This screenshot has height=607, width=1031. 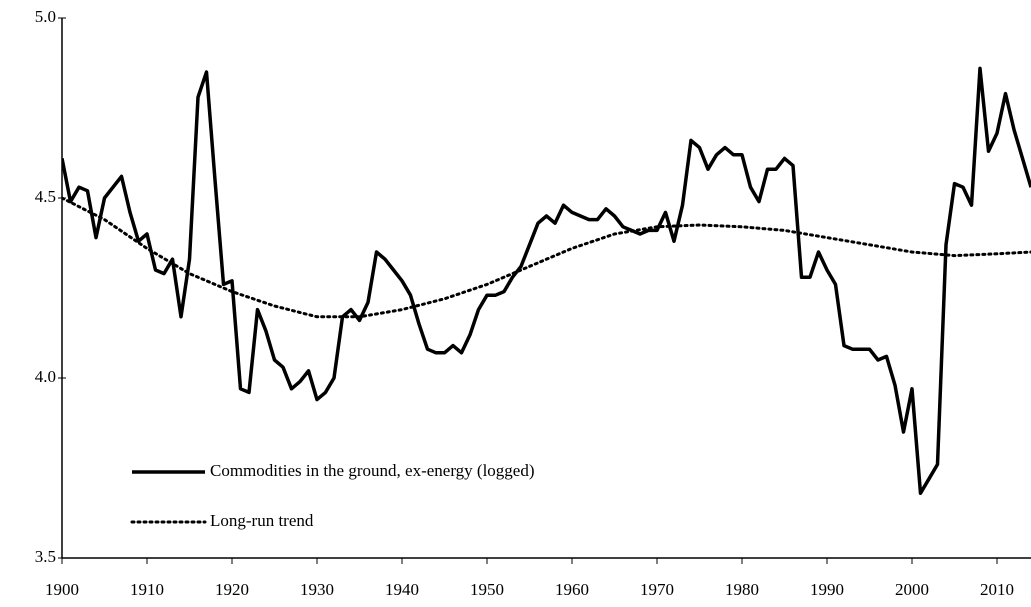 I want to click on y-tick-label: 4.0, so click(x=45, y=376).